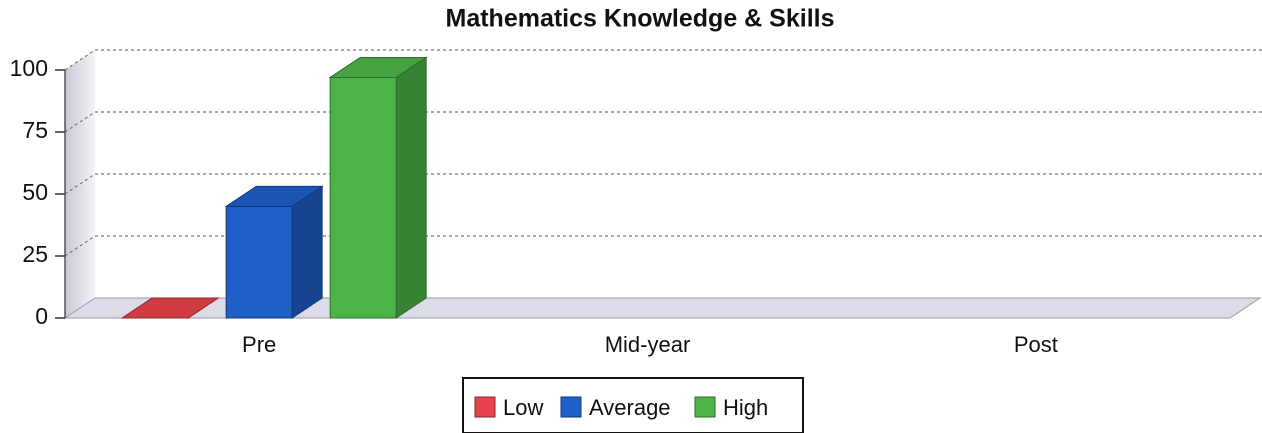  Describe the element at coordinates (35, 192) in the screenshot. I see `y-tick-label: 50` at that location.